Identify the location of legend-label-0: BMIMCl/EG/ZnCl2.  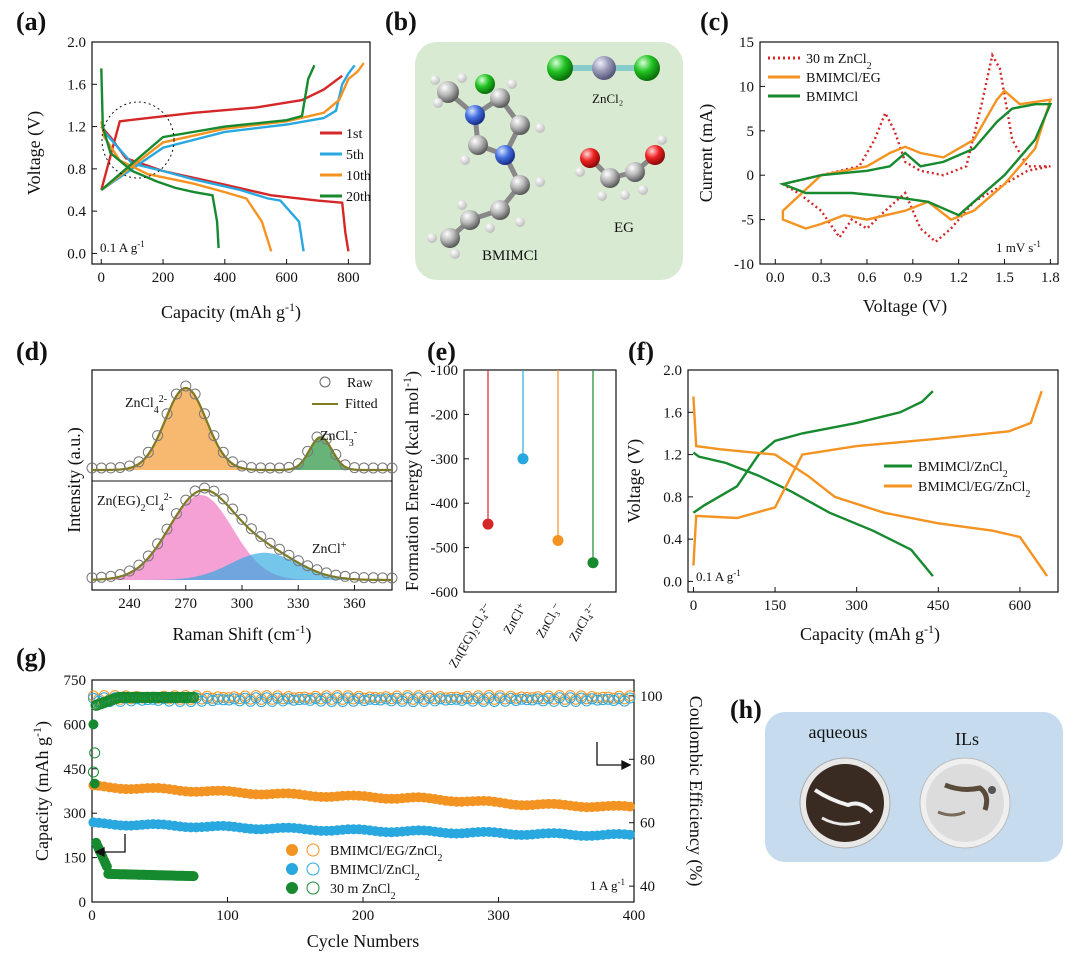
(386, 854).